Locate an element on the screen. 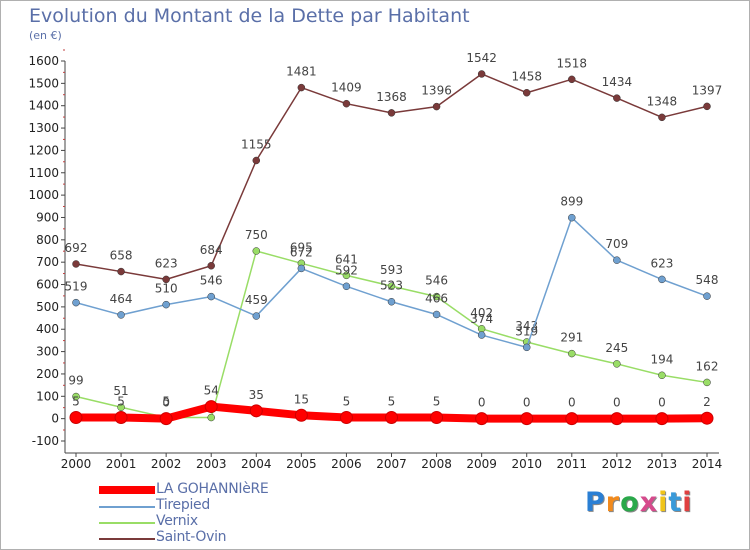 This screenshot has width=750, height=550. data-label: 99 is located at coordinates (75, 381).